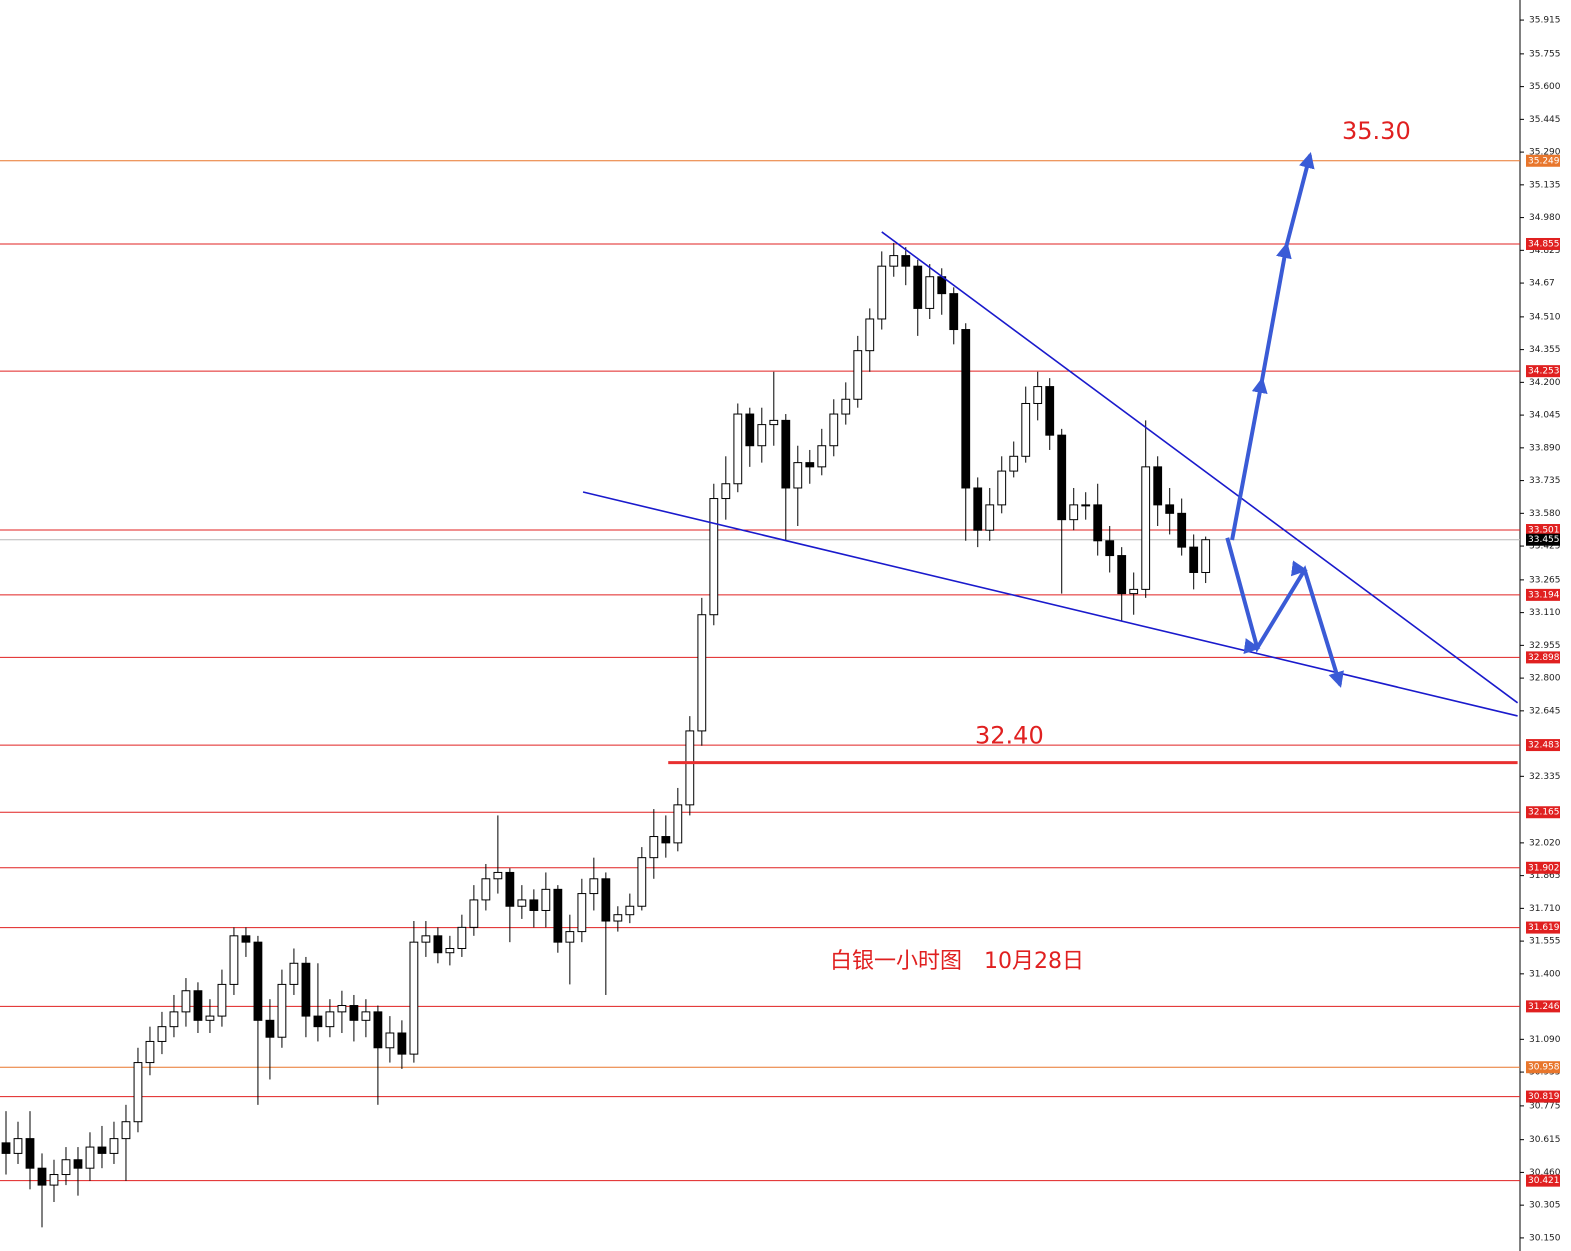  Describe the element at coordinates (1545, 87) in the screenshot. I see `y-tick-label: 35.600` at that location.